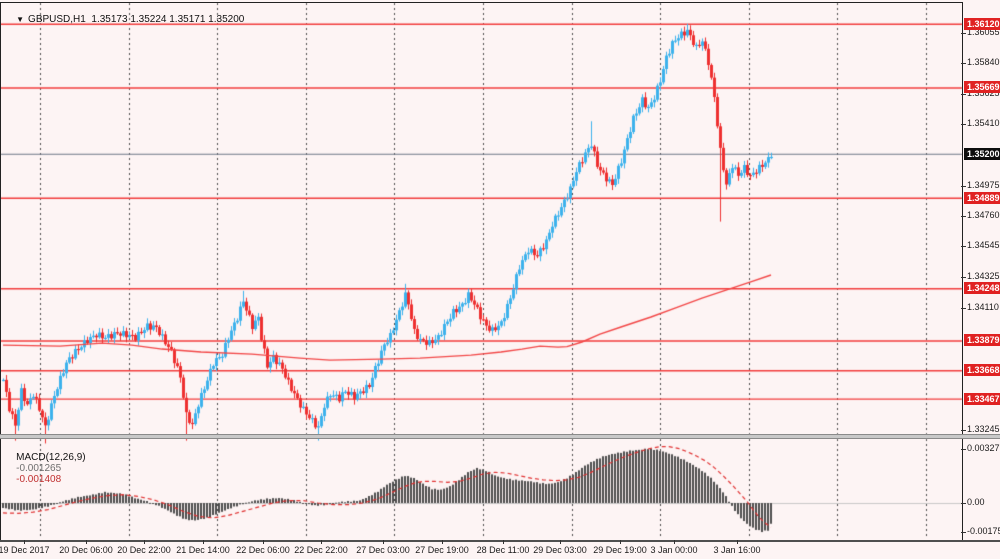 This screenshot has width=1000, height=559. What do you see at coordinates (39, 468) in the screenshot?
I see `macd-main-value: -0.001265` at bounding box center [39, 468].